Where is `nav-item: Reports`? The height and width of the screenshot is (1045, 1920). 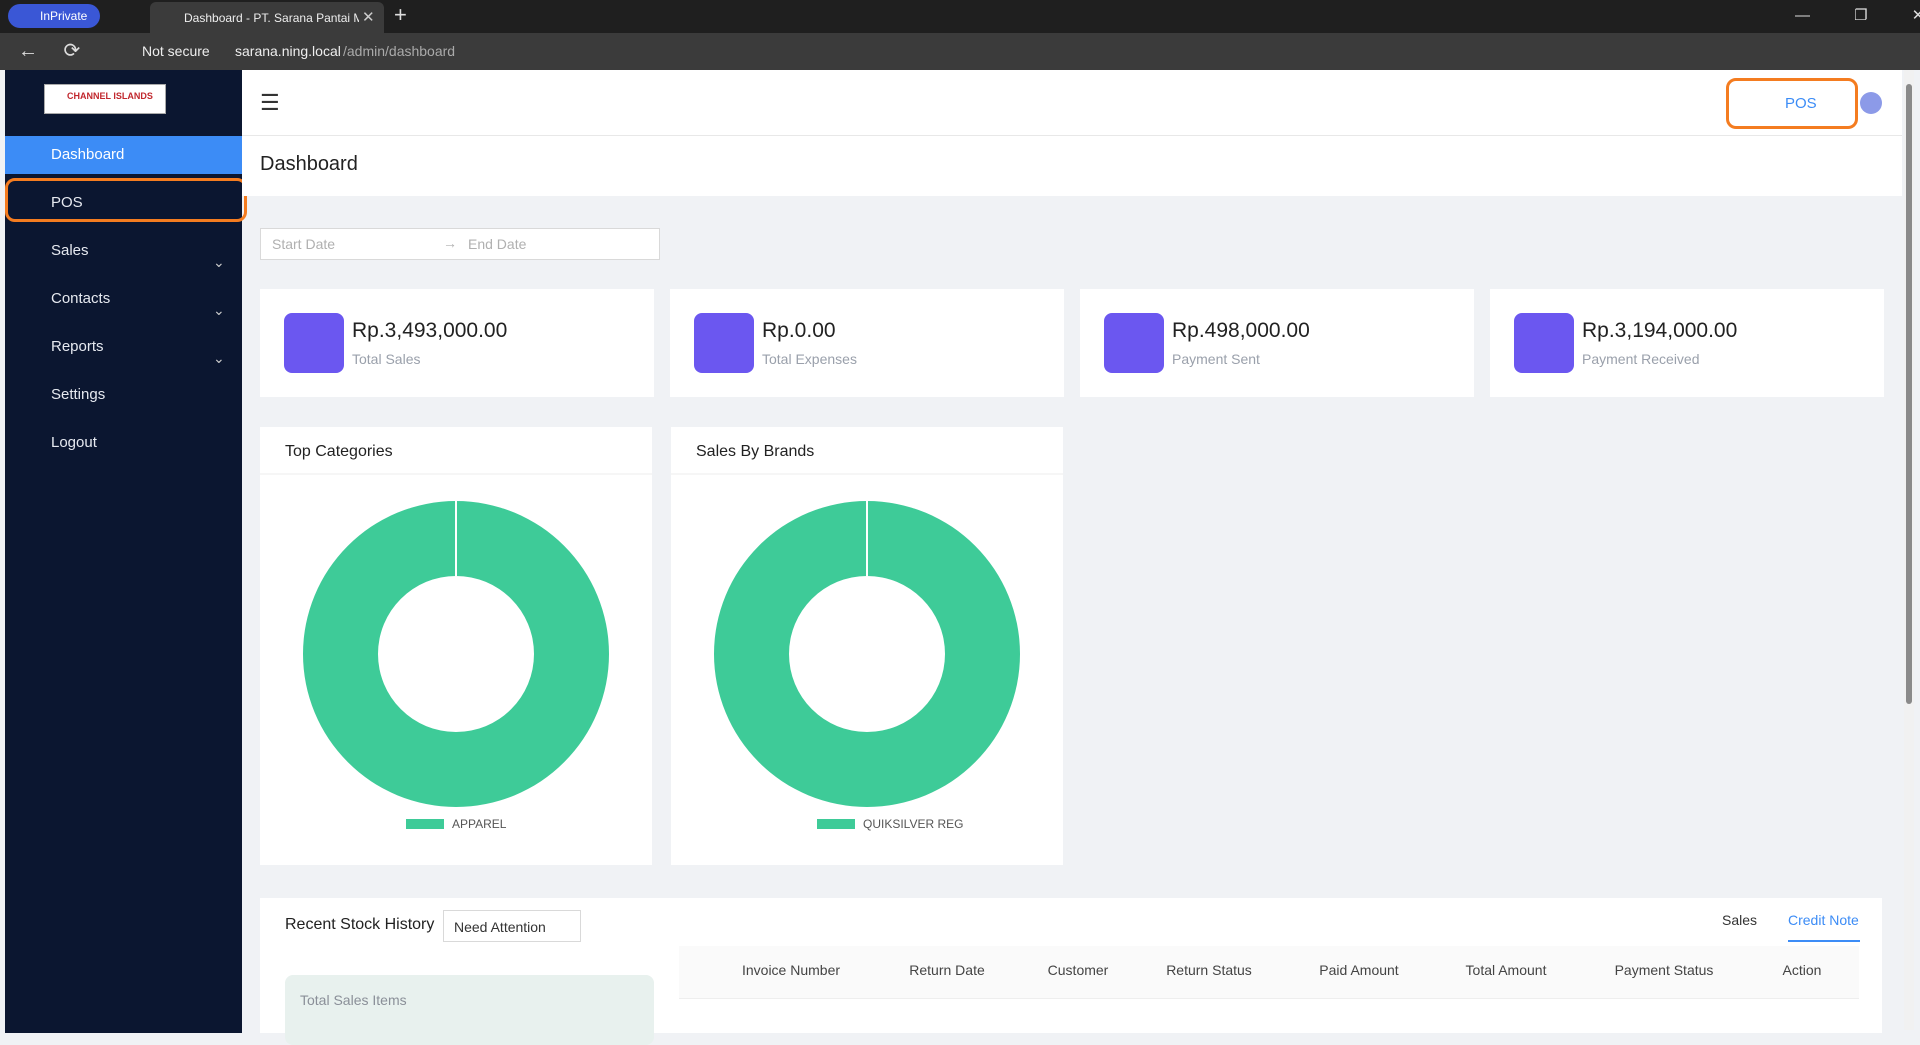 nav-item: Reports is located at coordinates (77, 346).